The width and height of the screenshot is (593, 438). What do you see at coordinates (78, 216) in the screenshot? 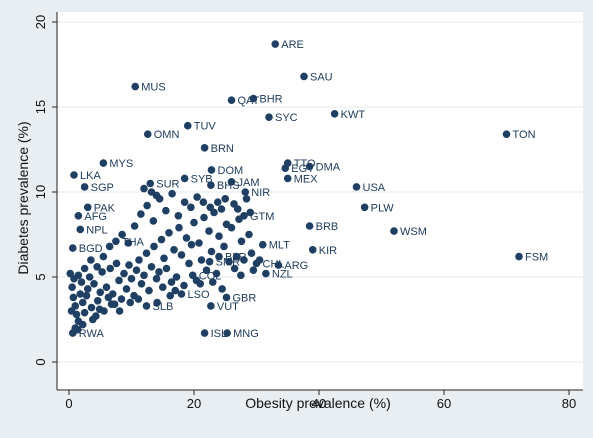
I see `data-point-afg` at bounding box center [78, 216].